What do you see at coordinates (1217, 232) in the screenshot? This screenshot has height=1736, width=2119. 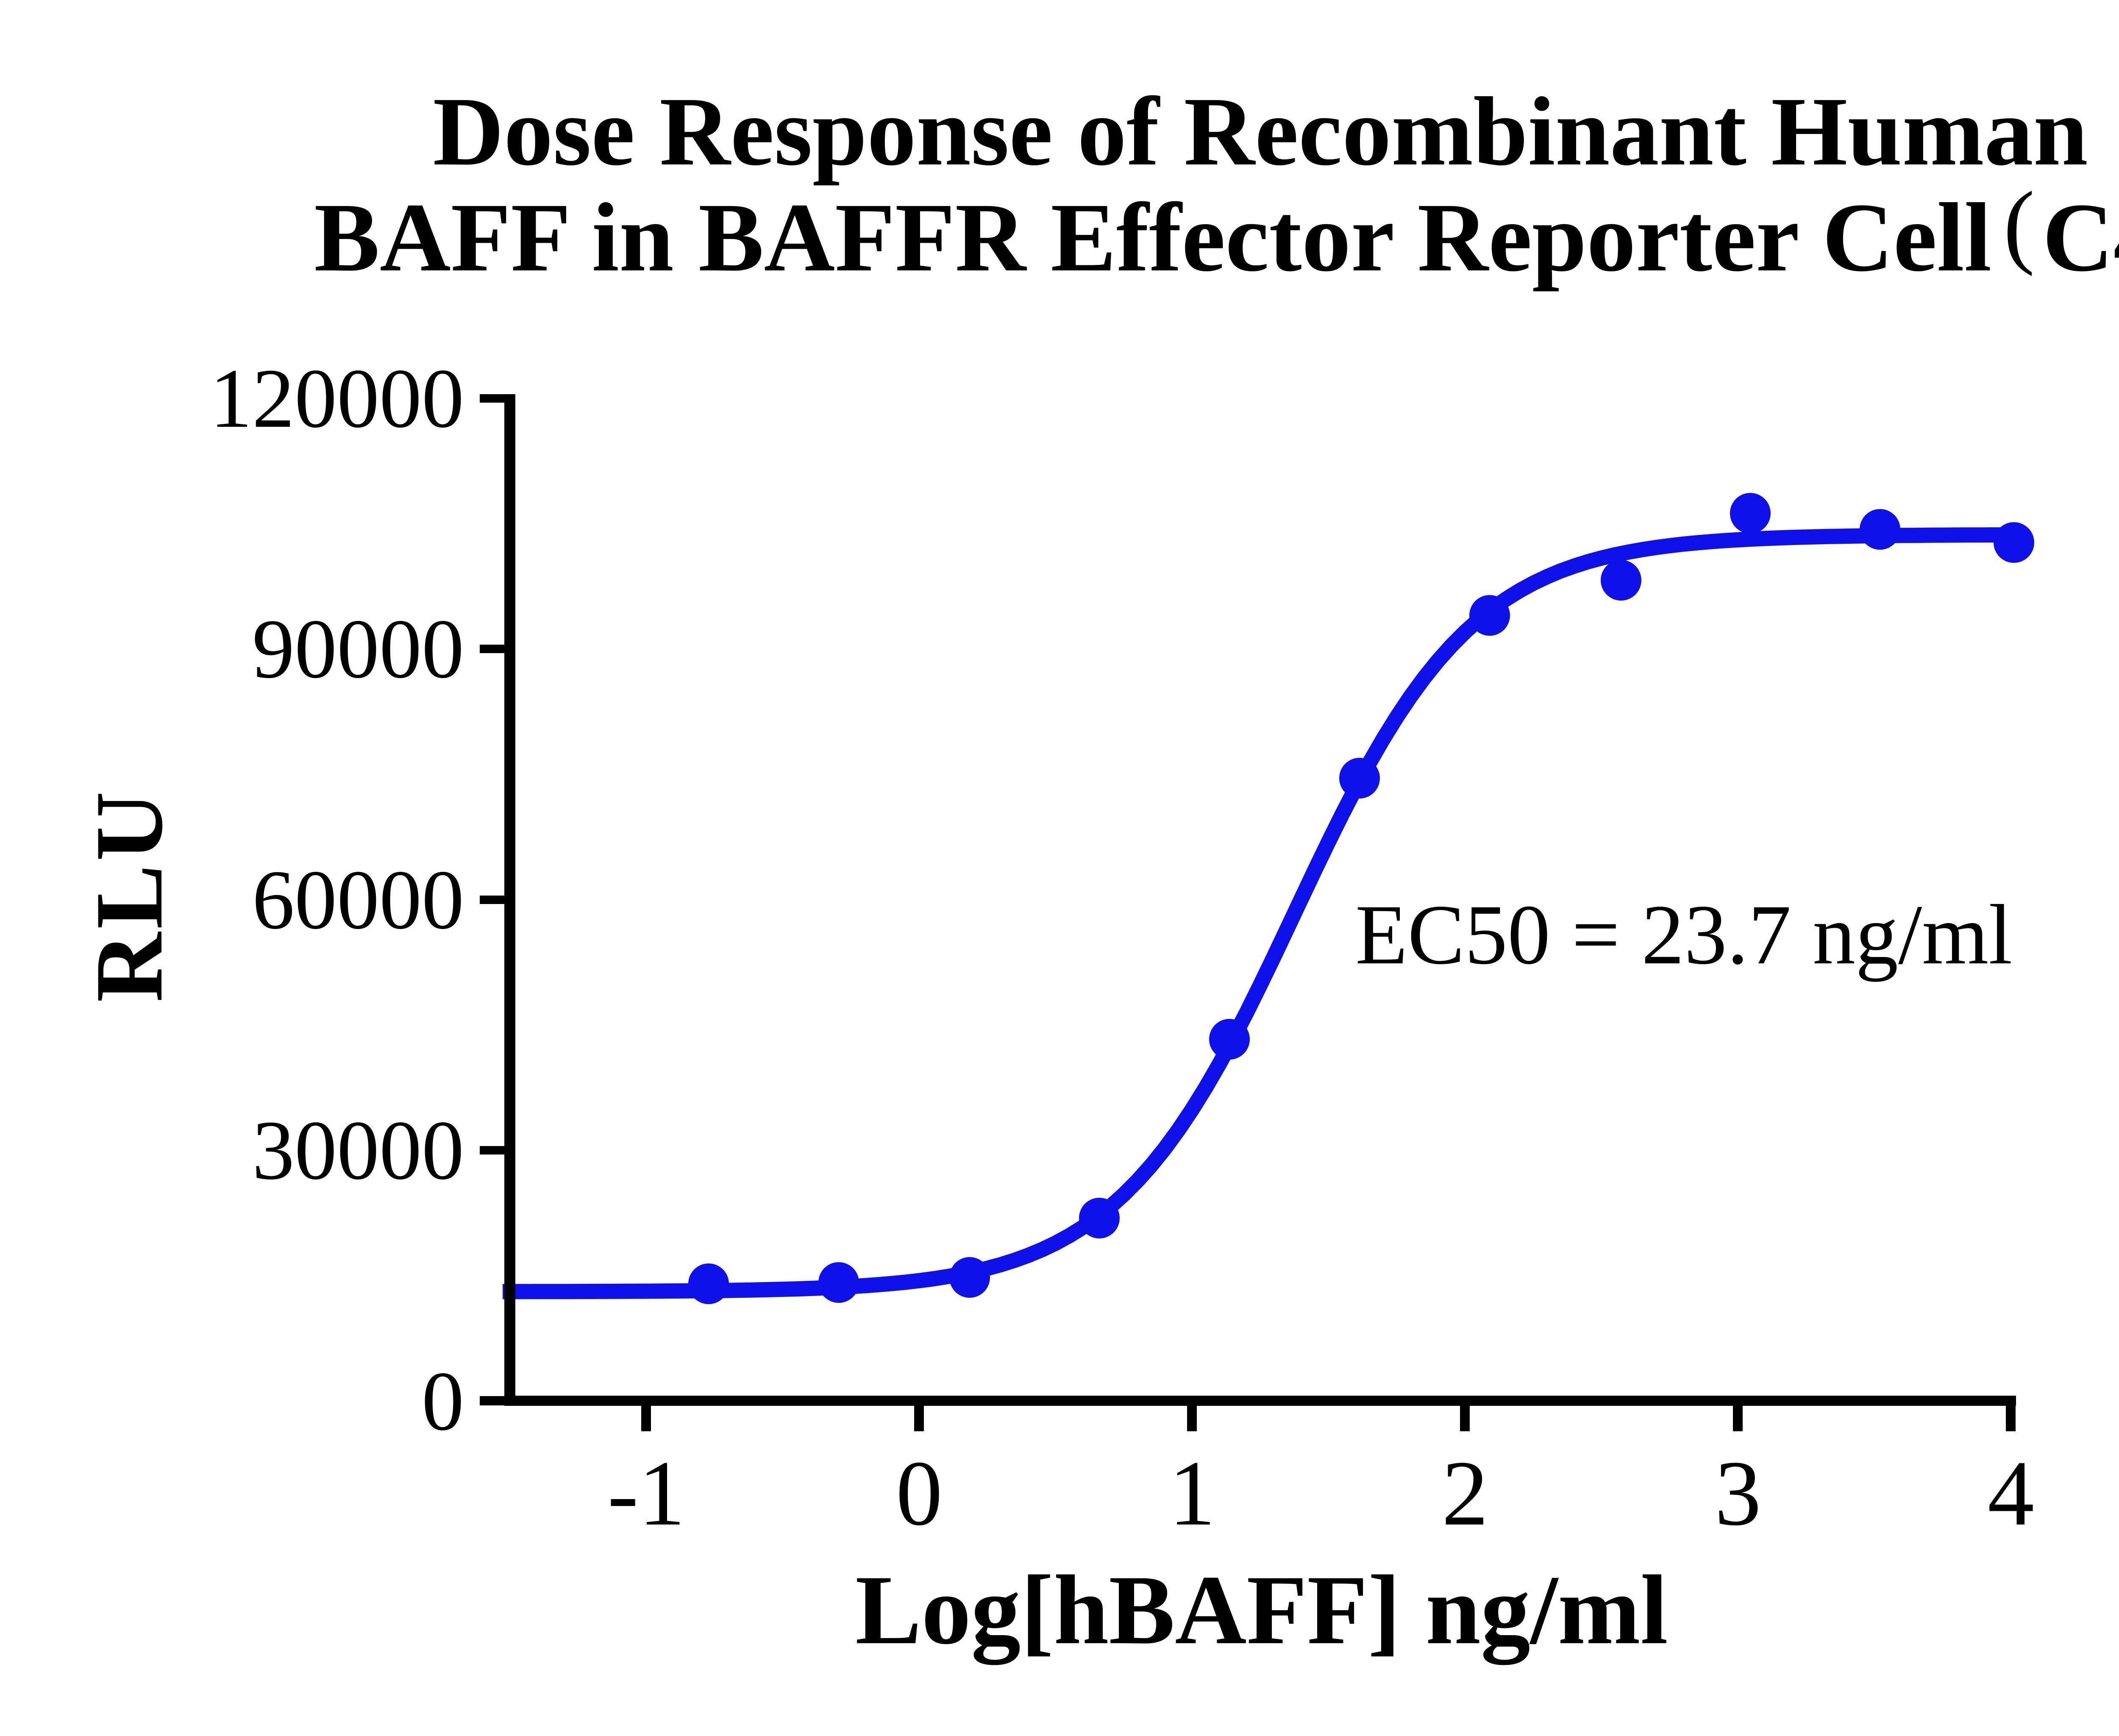 I see `svg-text:BAFF in BAFFR Effector Reporte: BAFF in BAFFR Effector Reporter Cell(C4)` at bounding box center [1217, 232].